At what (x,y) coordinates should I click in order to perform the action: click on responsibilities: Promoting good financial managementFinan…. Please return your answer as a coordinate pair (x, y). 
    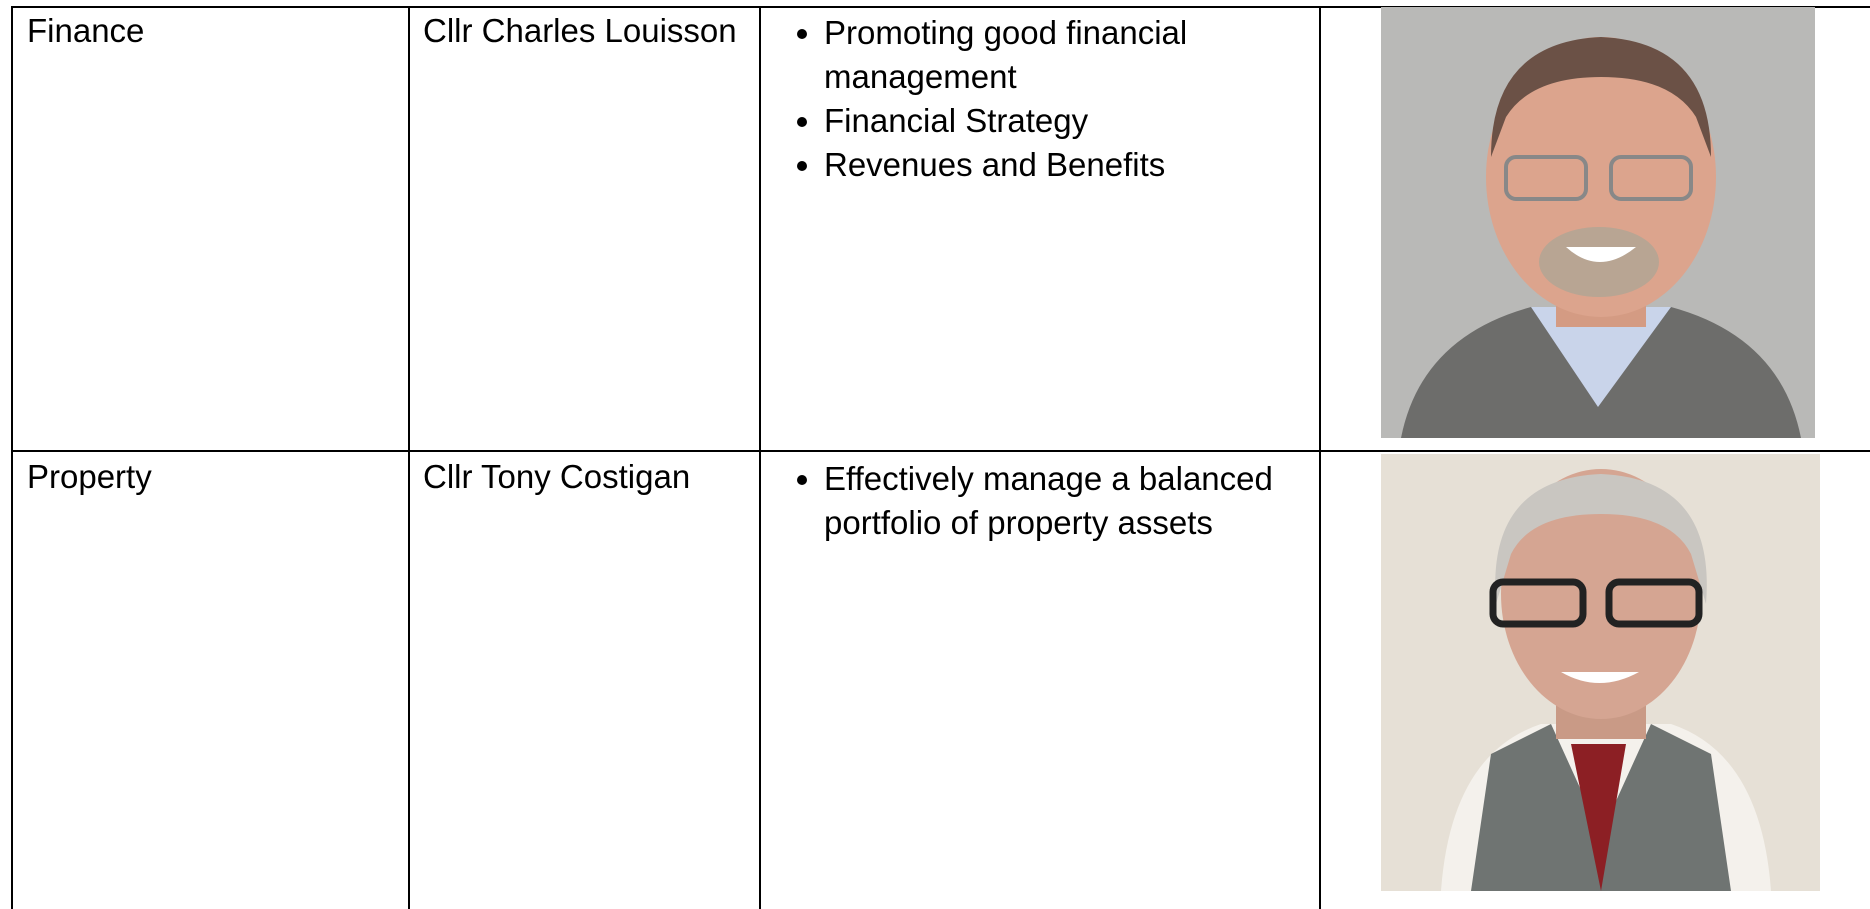
    Looking at the image, I should click on (1040, 99).